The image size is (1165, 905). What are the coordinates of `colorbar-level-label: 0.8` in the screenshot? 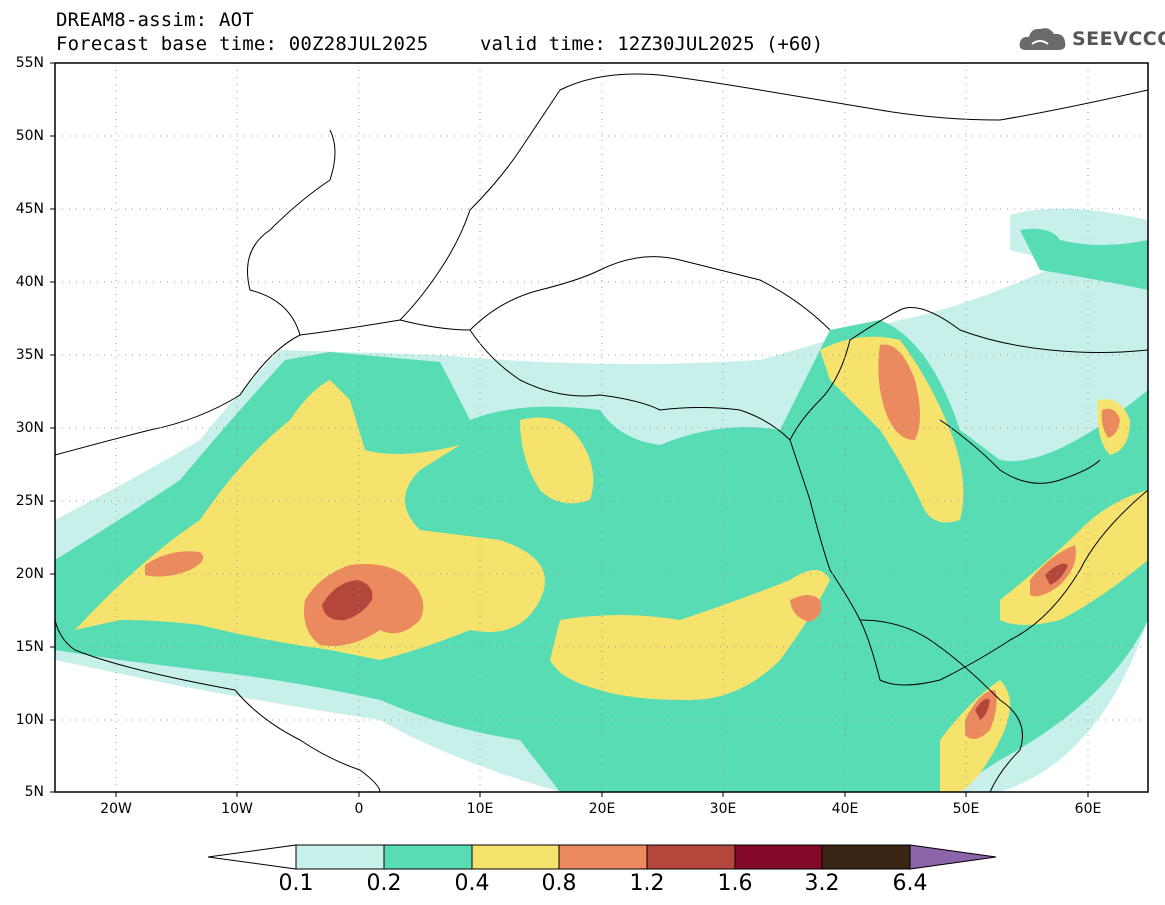 It's located at (559, 883).